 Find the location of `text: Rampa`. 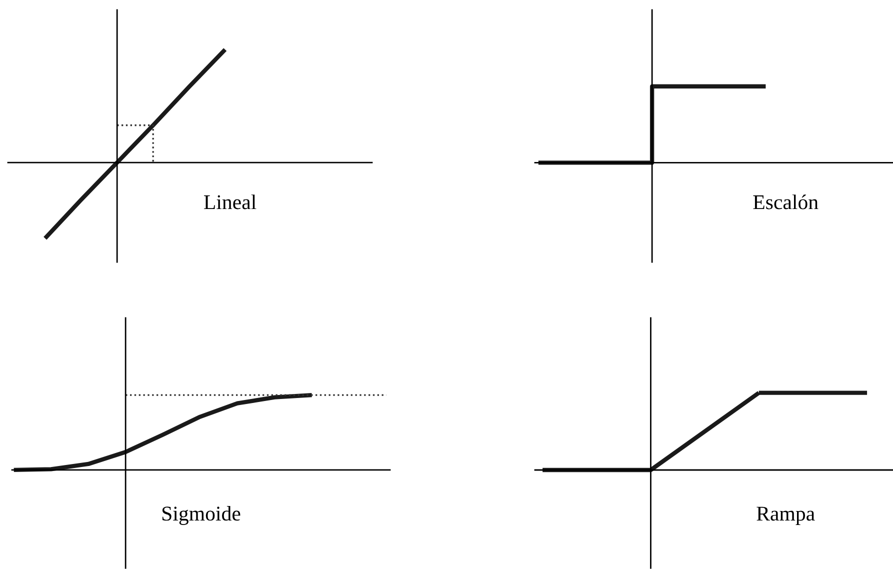

text: Rampa is located at coordinates (785, 515).